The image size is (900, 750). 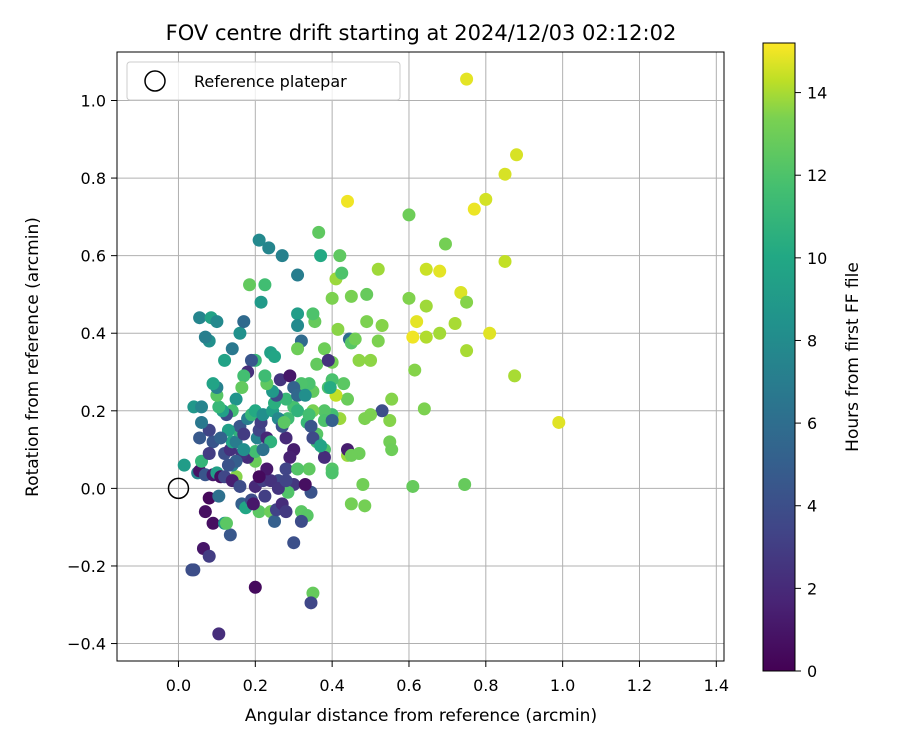 What do you see at coordinates (331, 685) in the screenshot?
I see `x-tick-label: 0.4` at bounding box center [331, 685].